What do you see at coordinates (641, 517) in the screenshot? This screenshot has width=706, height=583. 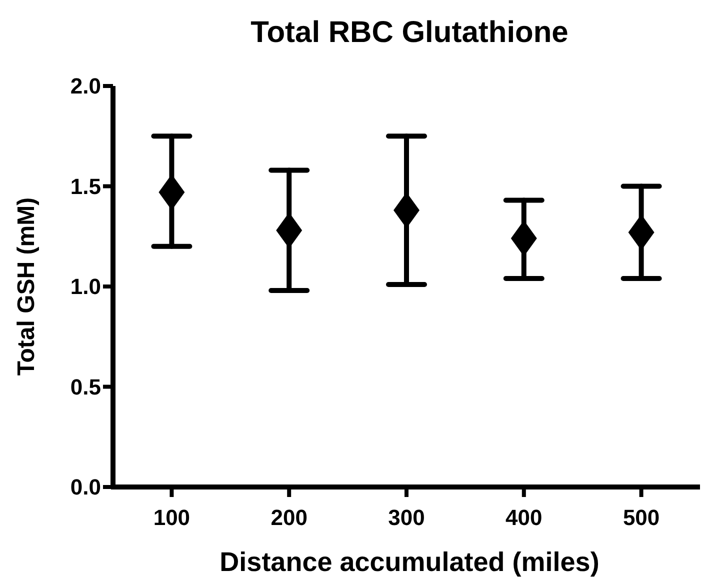 I see `x-tick-label: 500` at bounding box center [641, 517].